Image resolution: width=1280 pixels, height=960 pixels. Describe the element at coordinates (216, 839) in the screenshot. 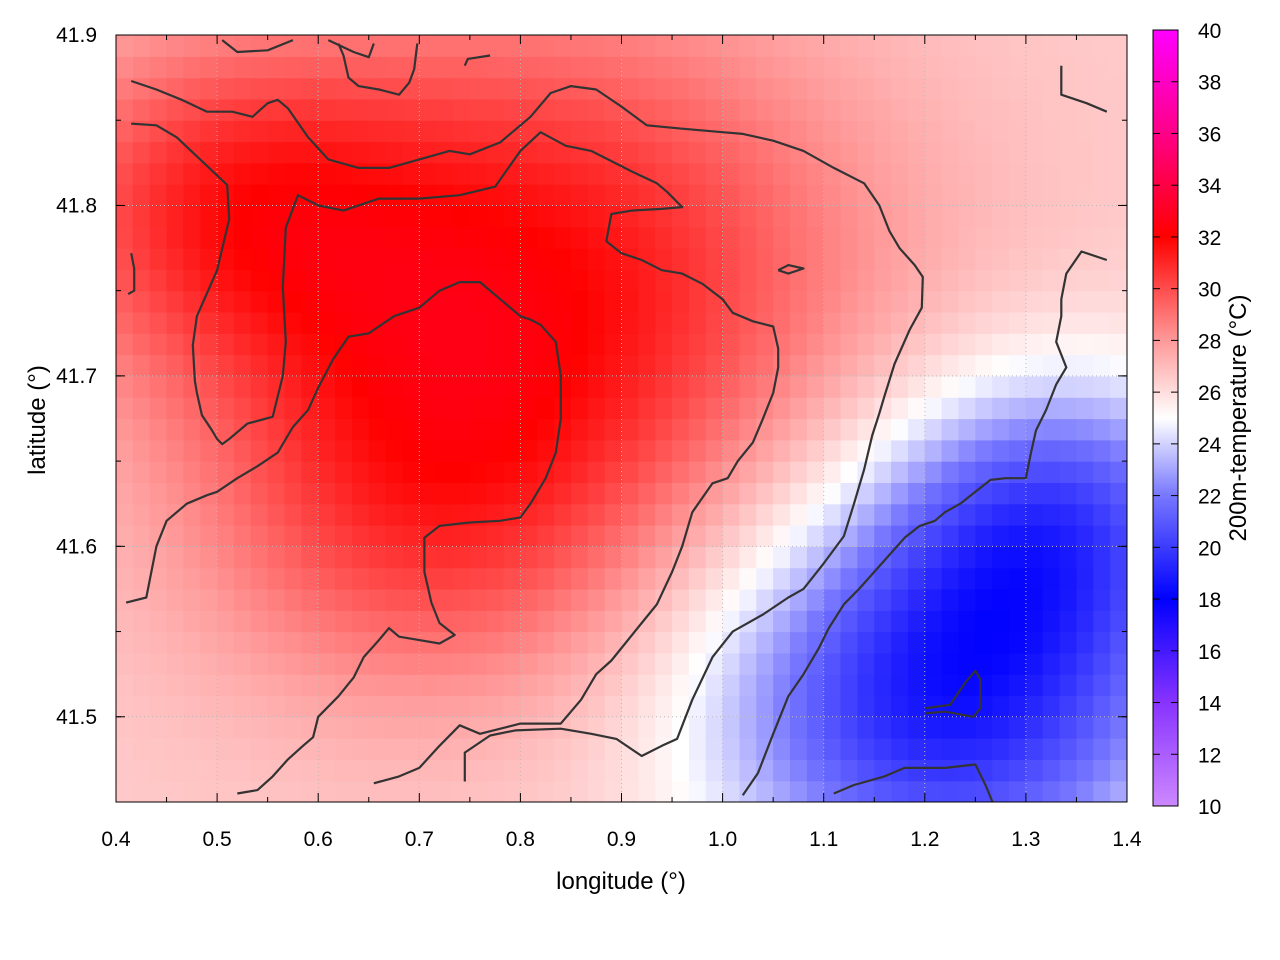

I see `x-tick-label: 0.5` at that location.